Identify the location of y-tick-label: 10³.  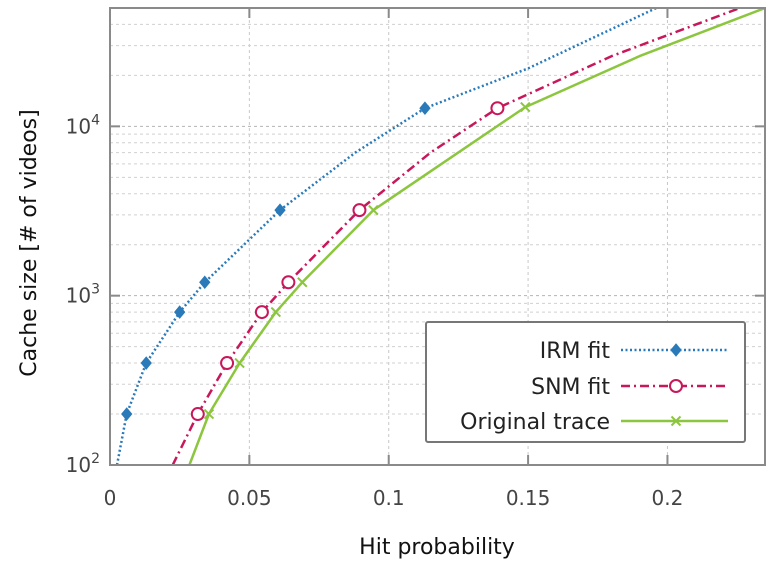
(83, 295).